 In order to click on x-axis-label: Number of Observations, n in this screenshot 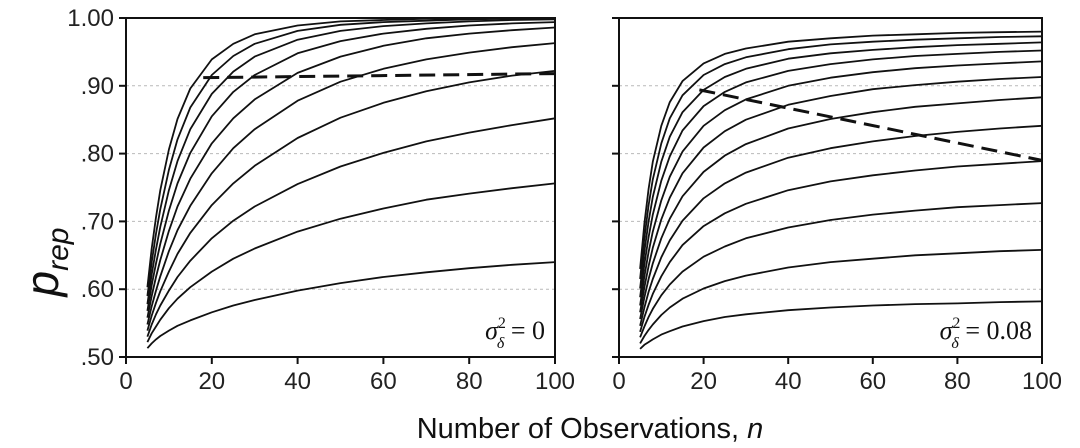, I will do `click(590, 429)`.